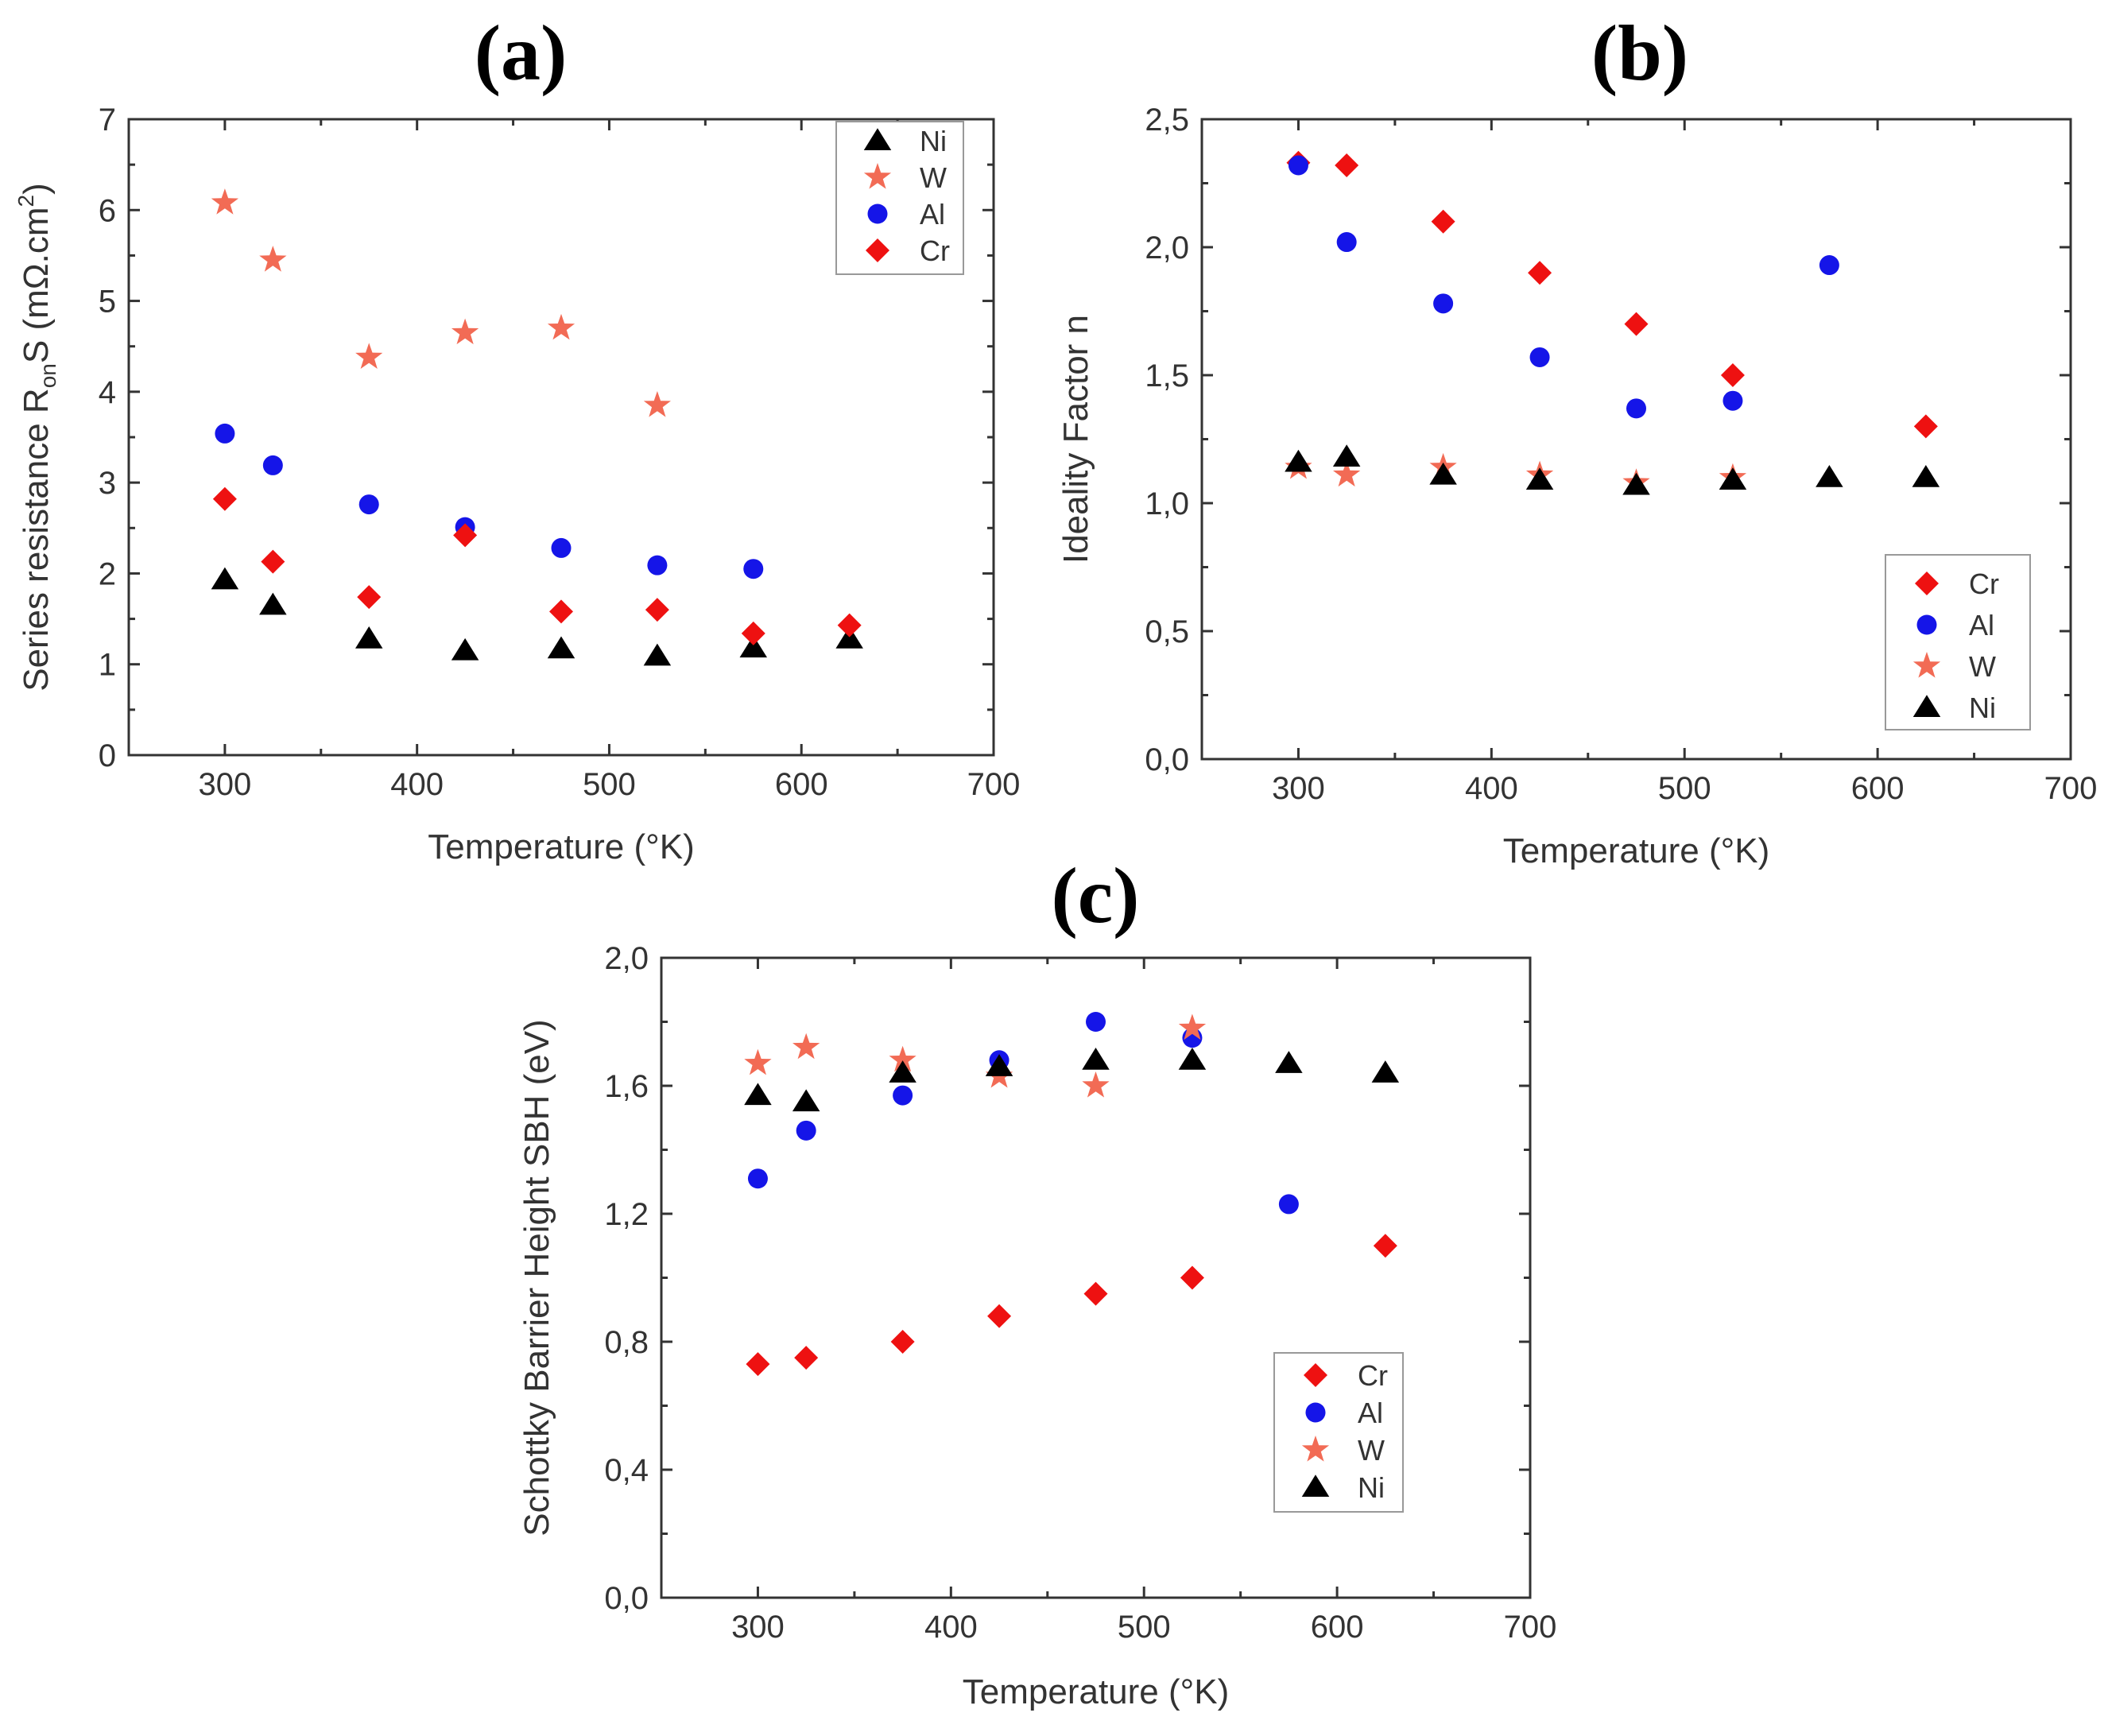 This screenshot has height=1736, width=2112. I want to click on x-tick-label: 500, so click(609, 784).